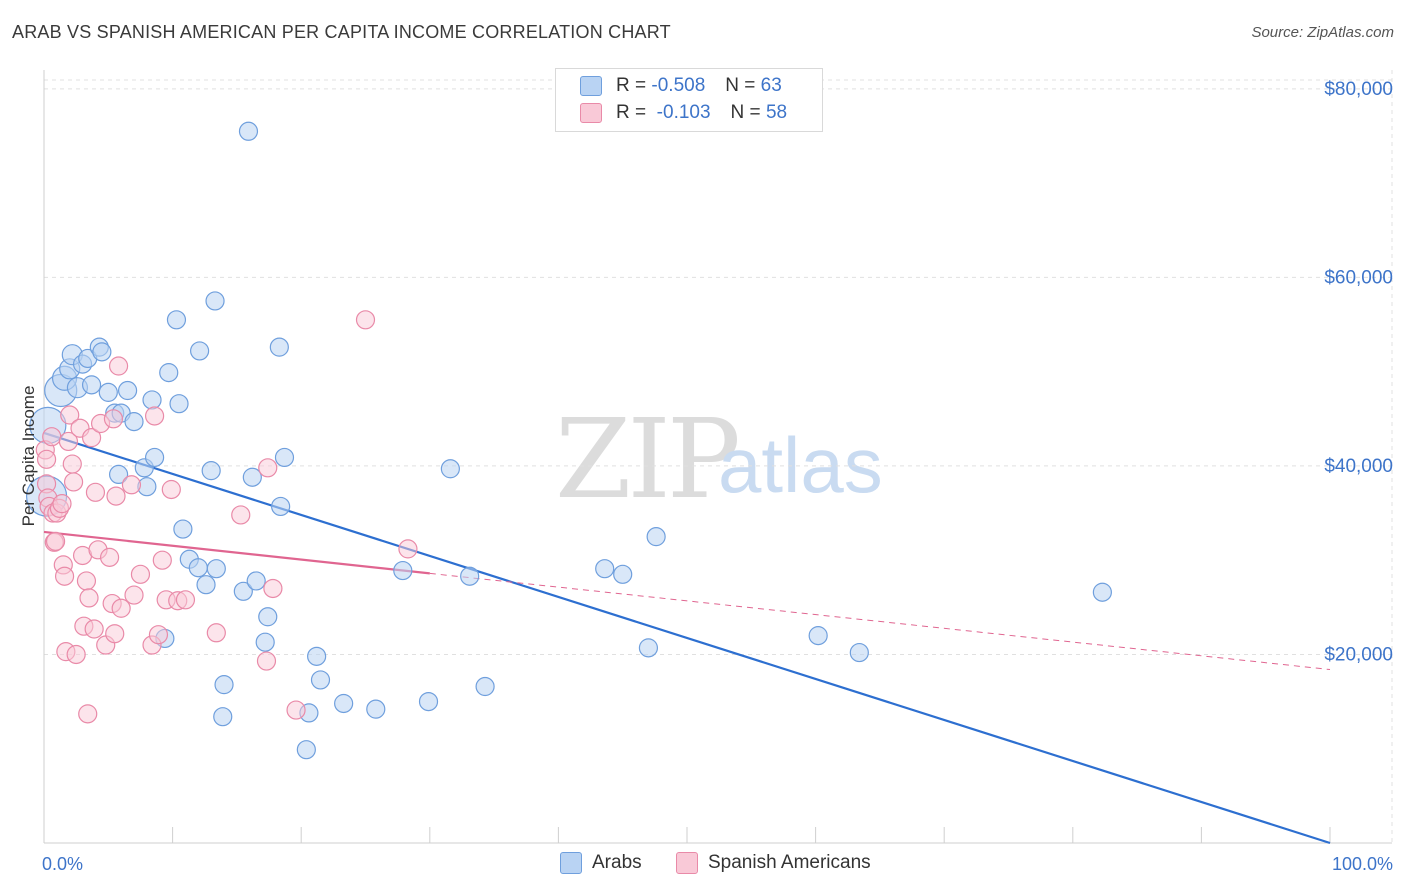 This screenshot has width=1406, height=892. Describe the element at coordinates (648, 459) in the screenshot. I see `watermark-zip: ZIP` at that location.